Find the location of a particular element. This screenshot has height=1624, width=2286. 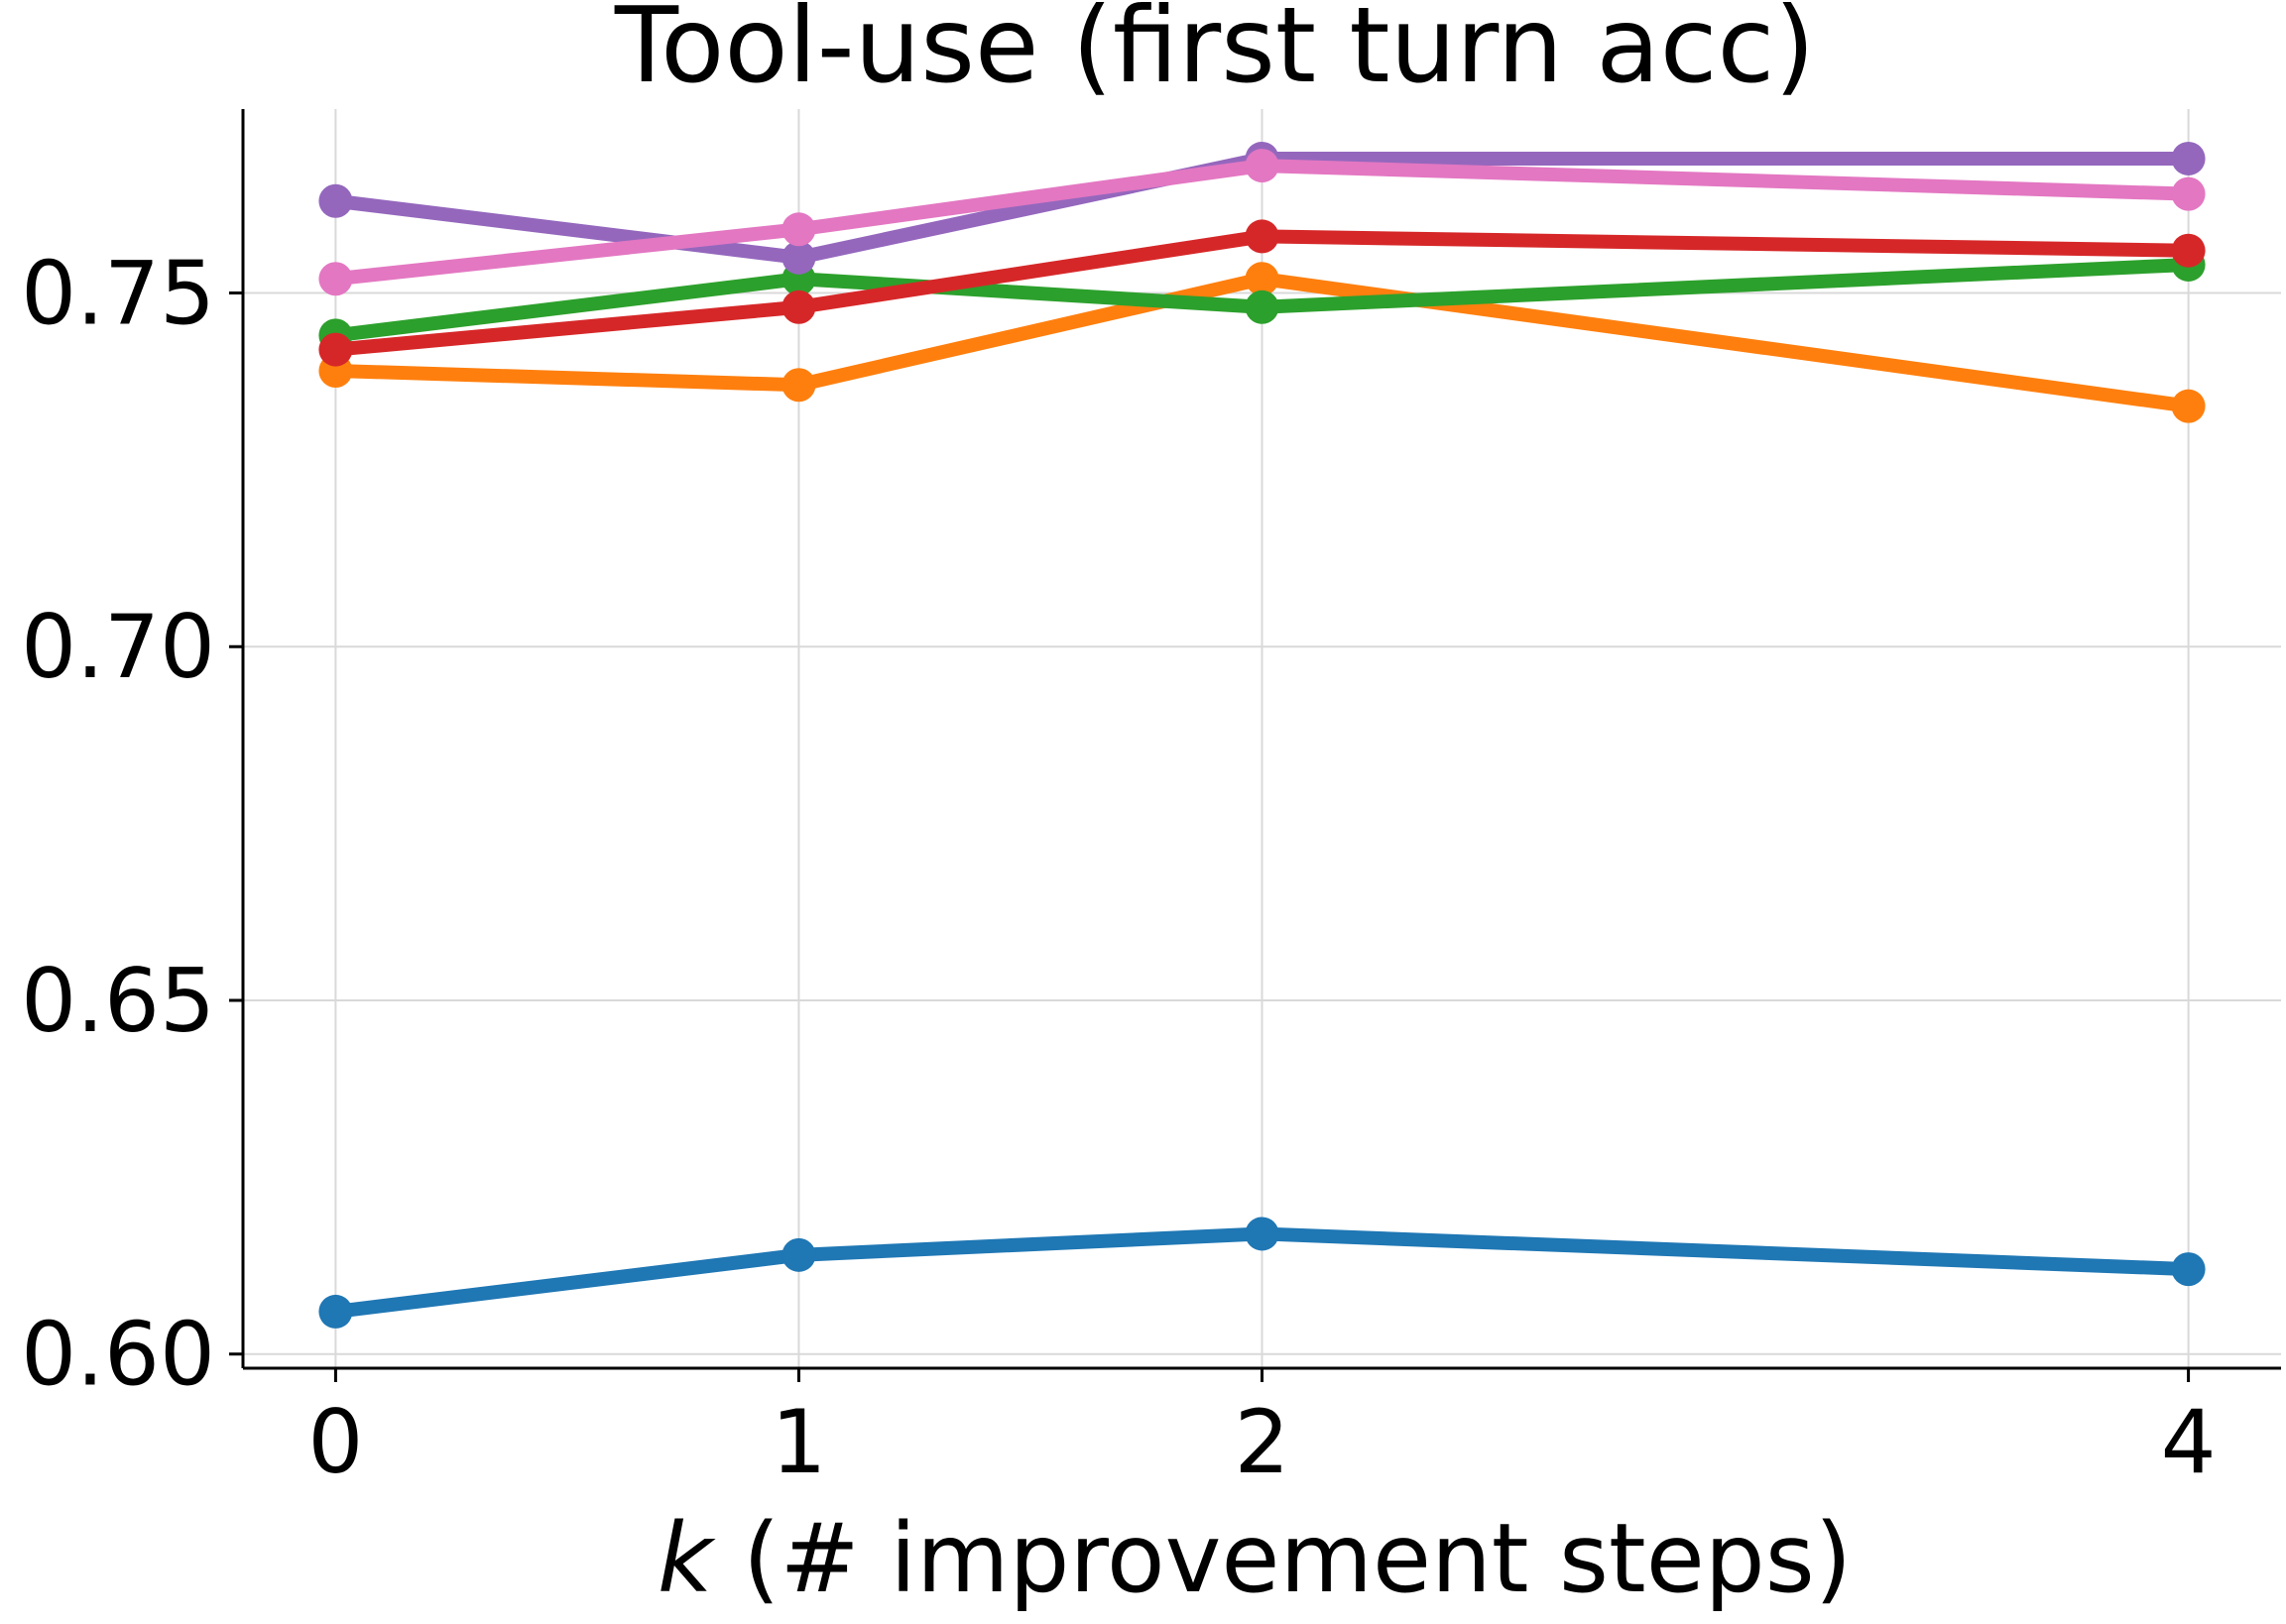

series-0-line is located at coordinates (1262, 1272).